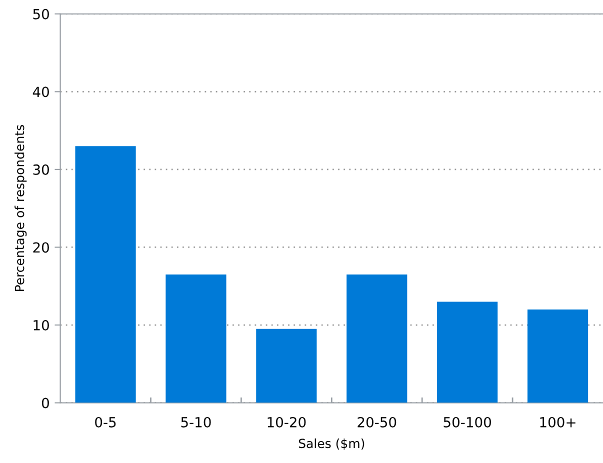 This screenshot has height=463, width=603. Describe the element at coordinates (20, 208) in the screenshot. I see `y-axis-title: Percentage of respondents` at that location.